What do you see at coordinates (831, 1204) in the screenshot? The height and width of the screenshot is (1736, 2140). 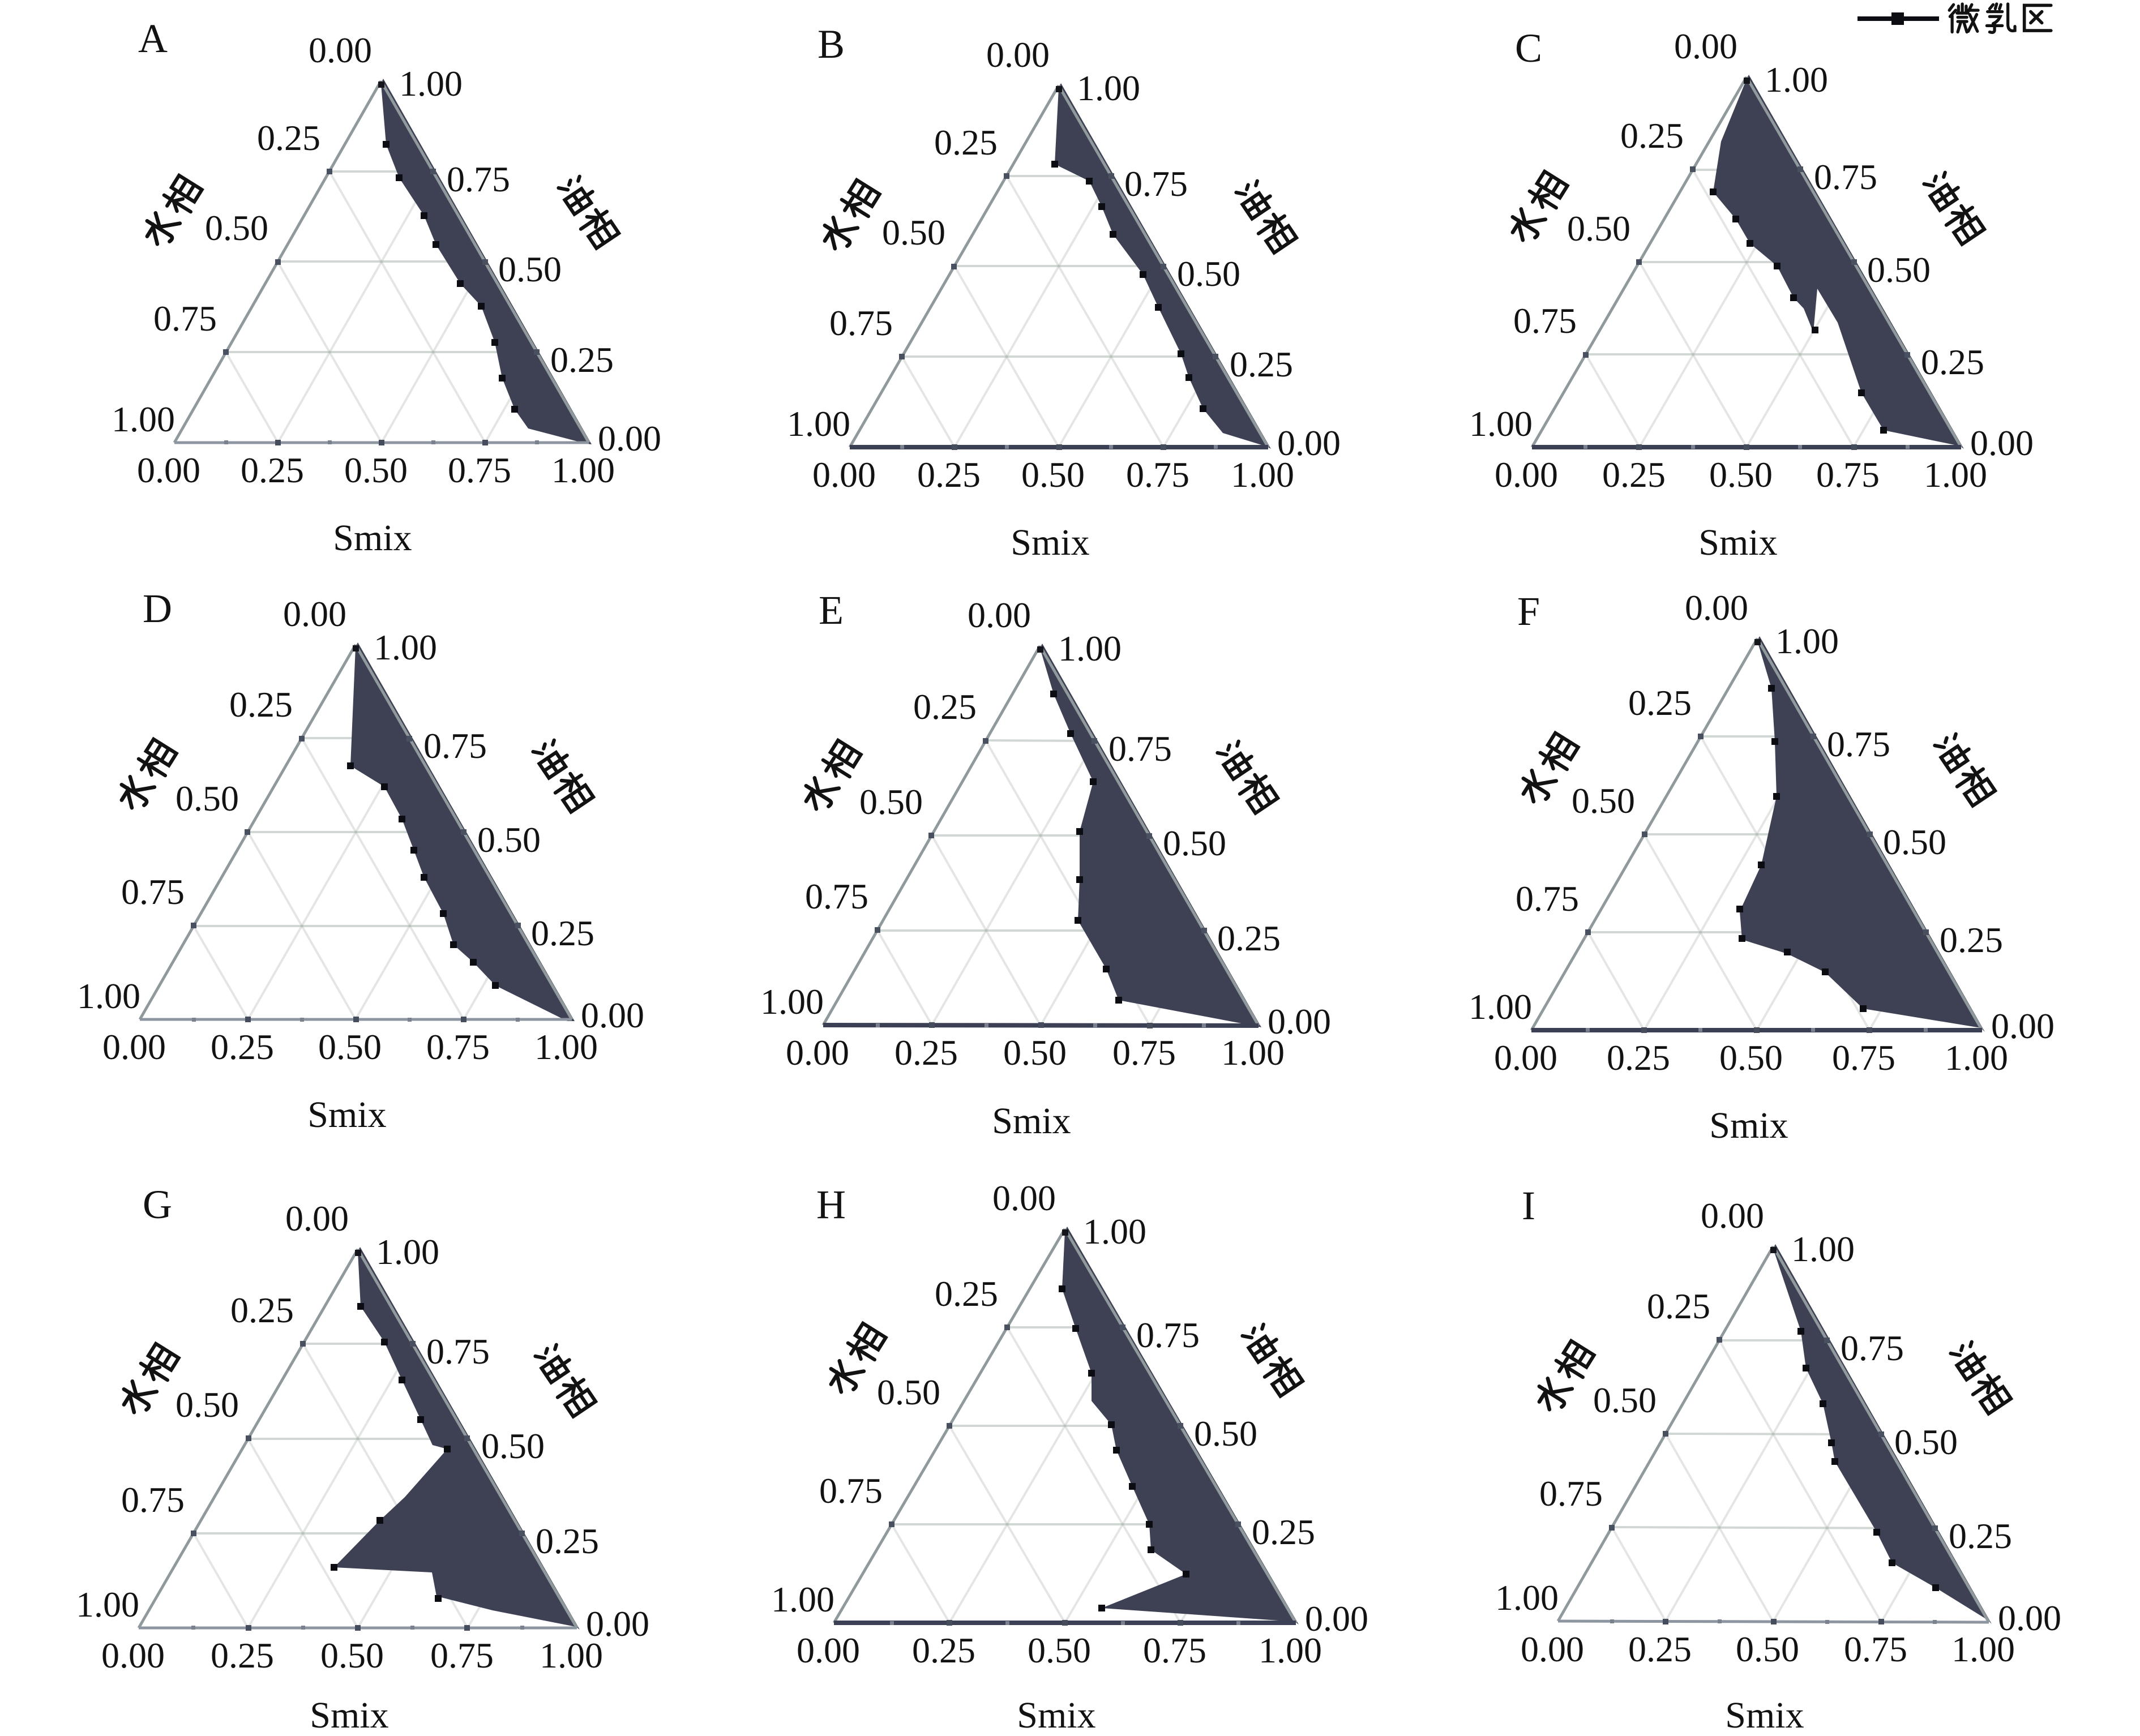 I see `svg-text: H` at bounding box center [831, 1204].